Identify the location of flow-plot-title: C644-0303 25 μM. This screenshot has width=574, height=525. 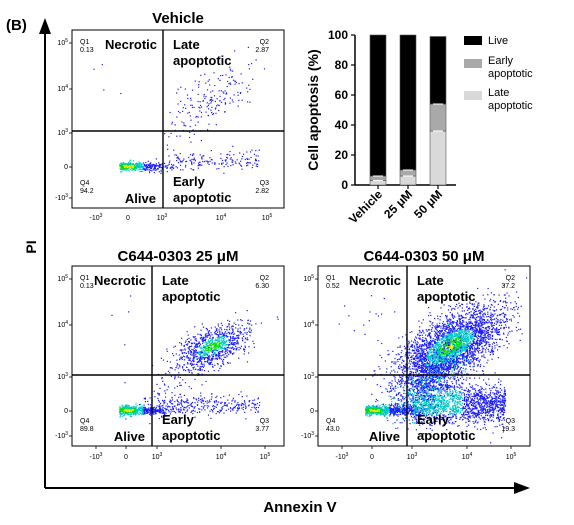
(178, 256).